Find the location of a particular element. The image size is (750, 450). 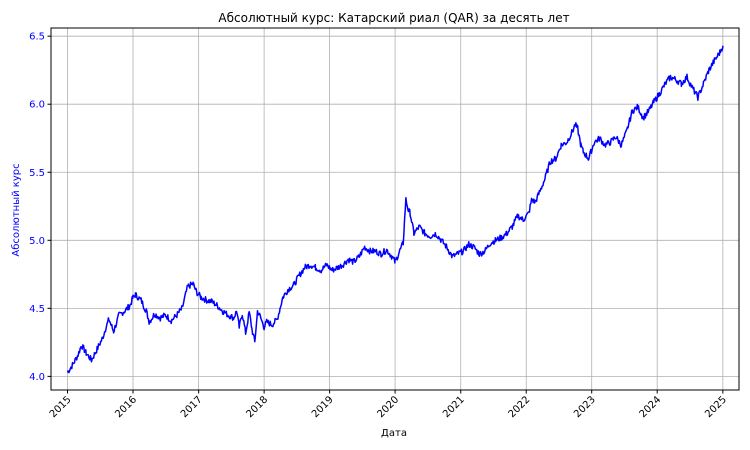

y-axis-label: Абсолютный курс is located at coordinates (16, 209).